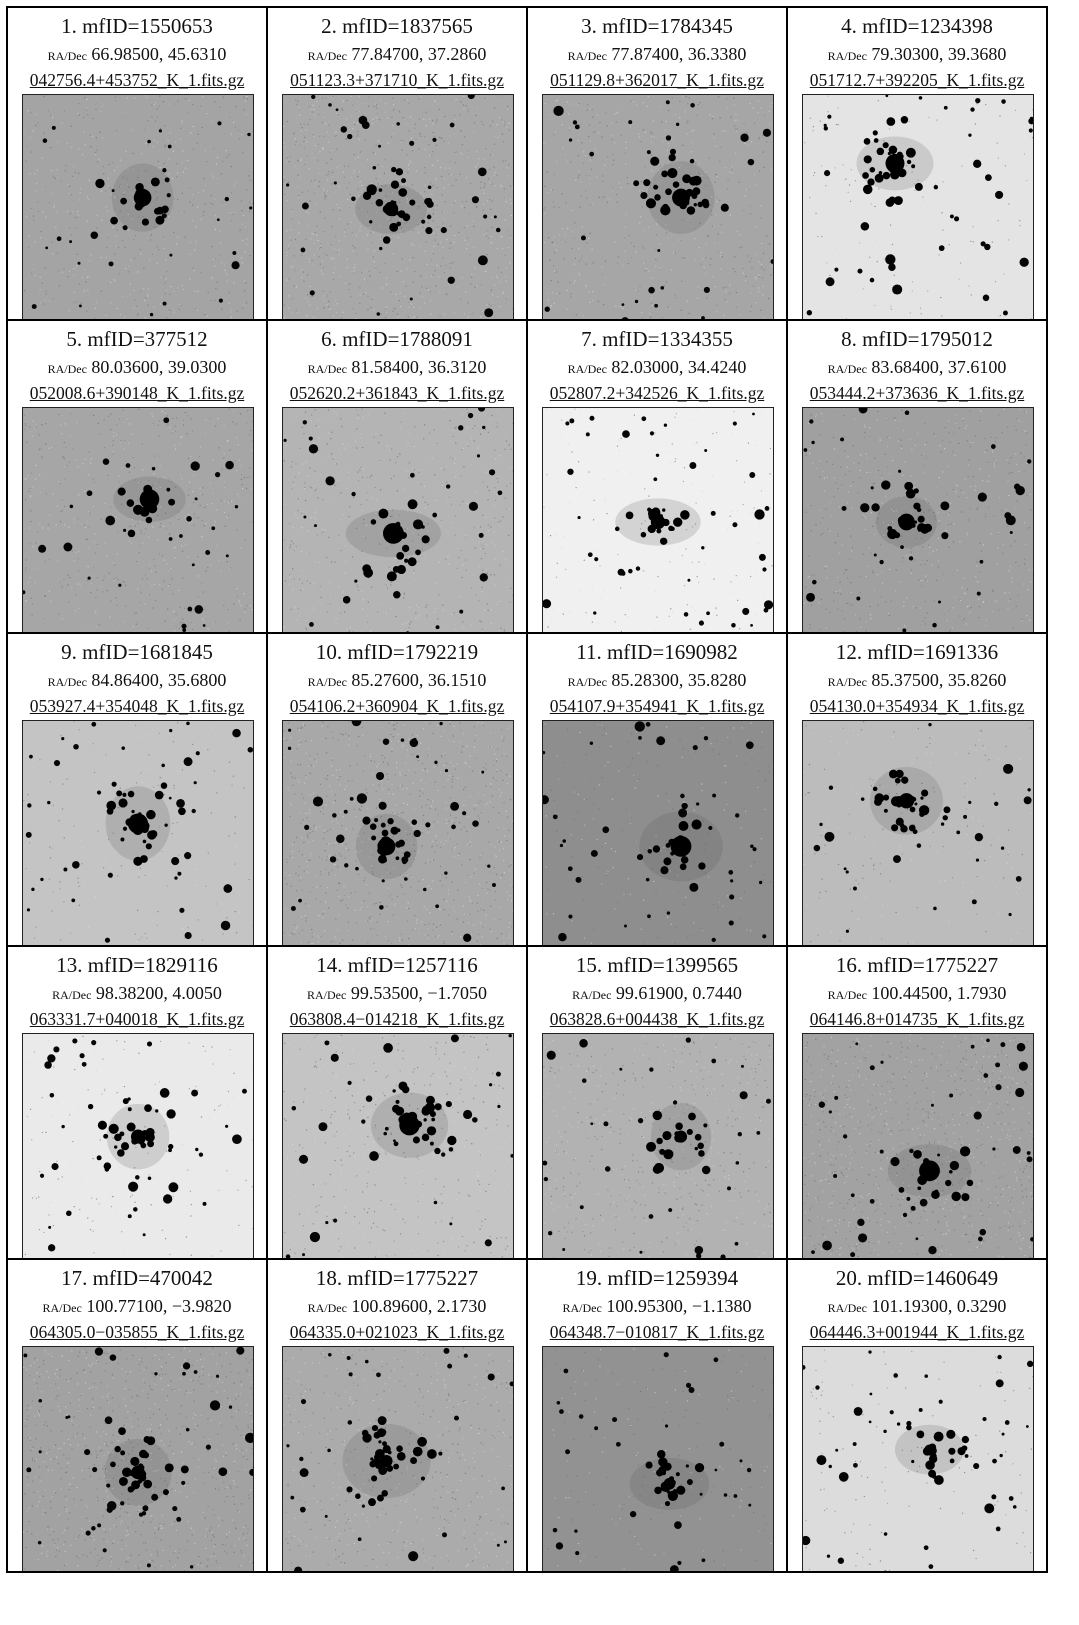  I want to click on radec-value: 100.77100, −3.9820, so click(159, 1306).